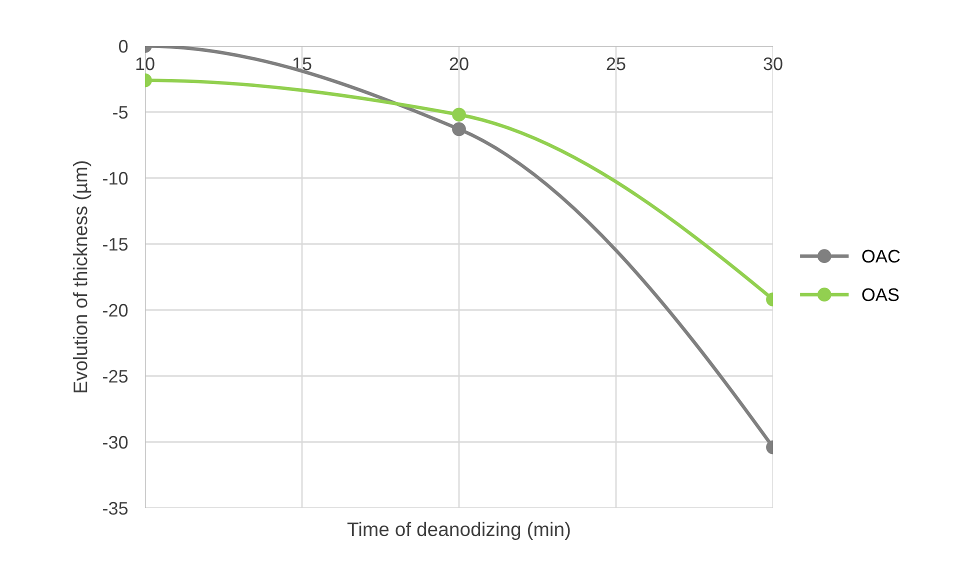 This screenshot has width=958, height=581. I want to click on x-axis-title: Time of deanodizing (min), so click(458, 531).